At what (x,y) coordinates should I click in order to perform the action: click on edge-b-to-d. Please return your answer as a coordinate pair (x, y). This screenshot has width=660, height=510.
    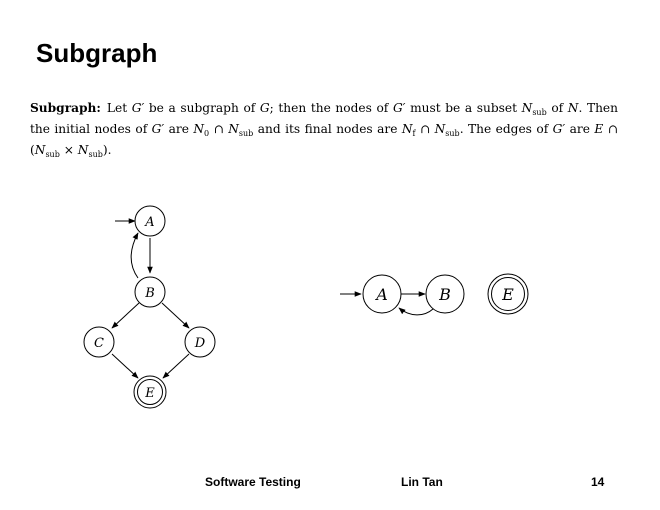
    Looking at the image, I should click on (175, 315).